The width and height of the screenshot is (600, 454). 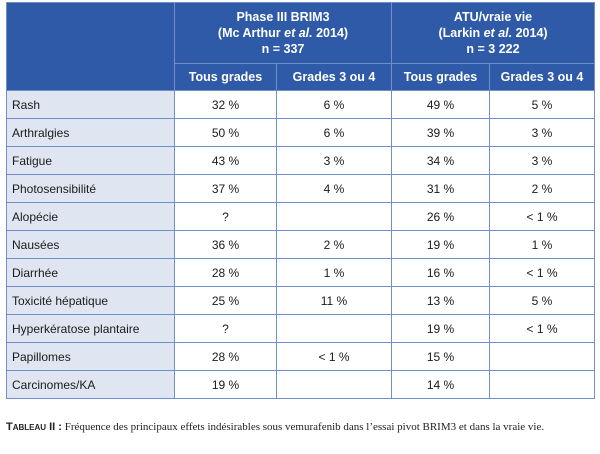 What do you see at coordinates (493, 49) in the screenshot?
I see `study-n: n = 3 222` at bounding box center [493, 49].